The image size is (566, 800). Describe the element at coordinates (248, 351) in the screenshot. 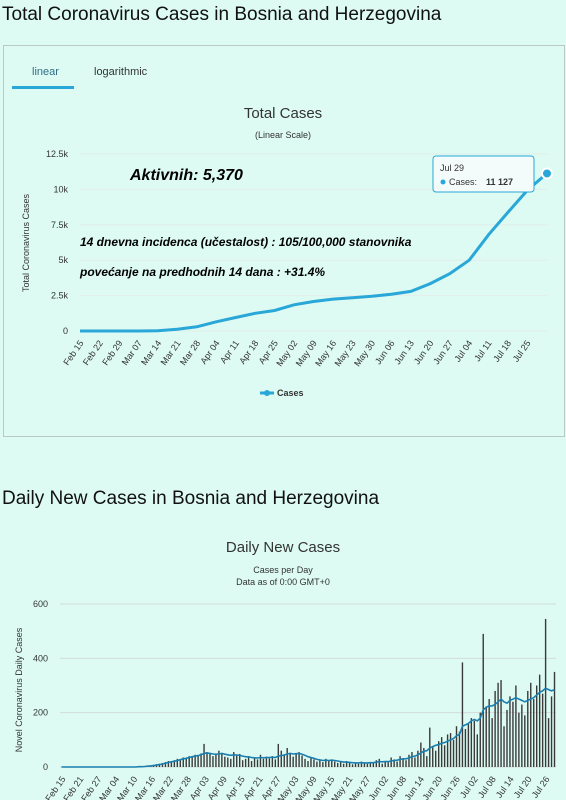

I see `x-tick-label: Apr 18` at that location.